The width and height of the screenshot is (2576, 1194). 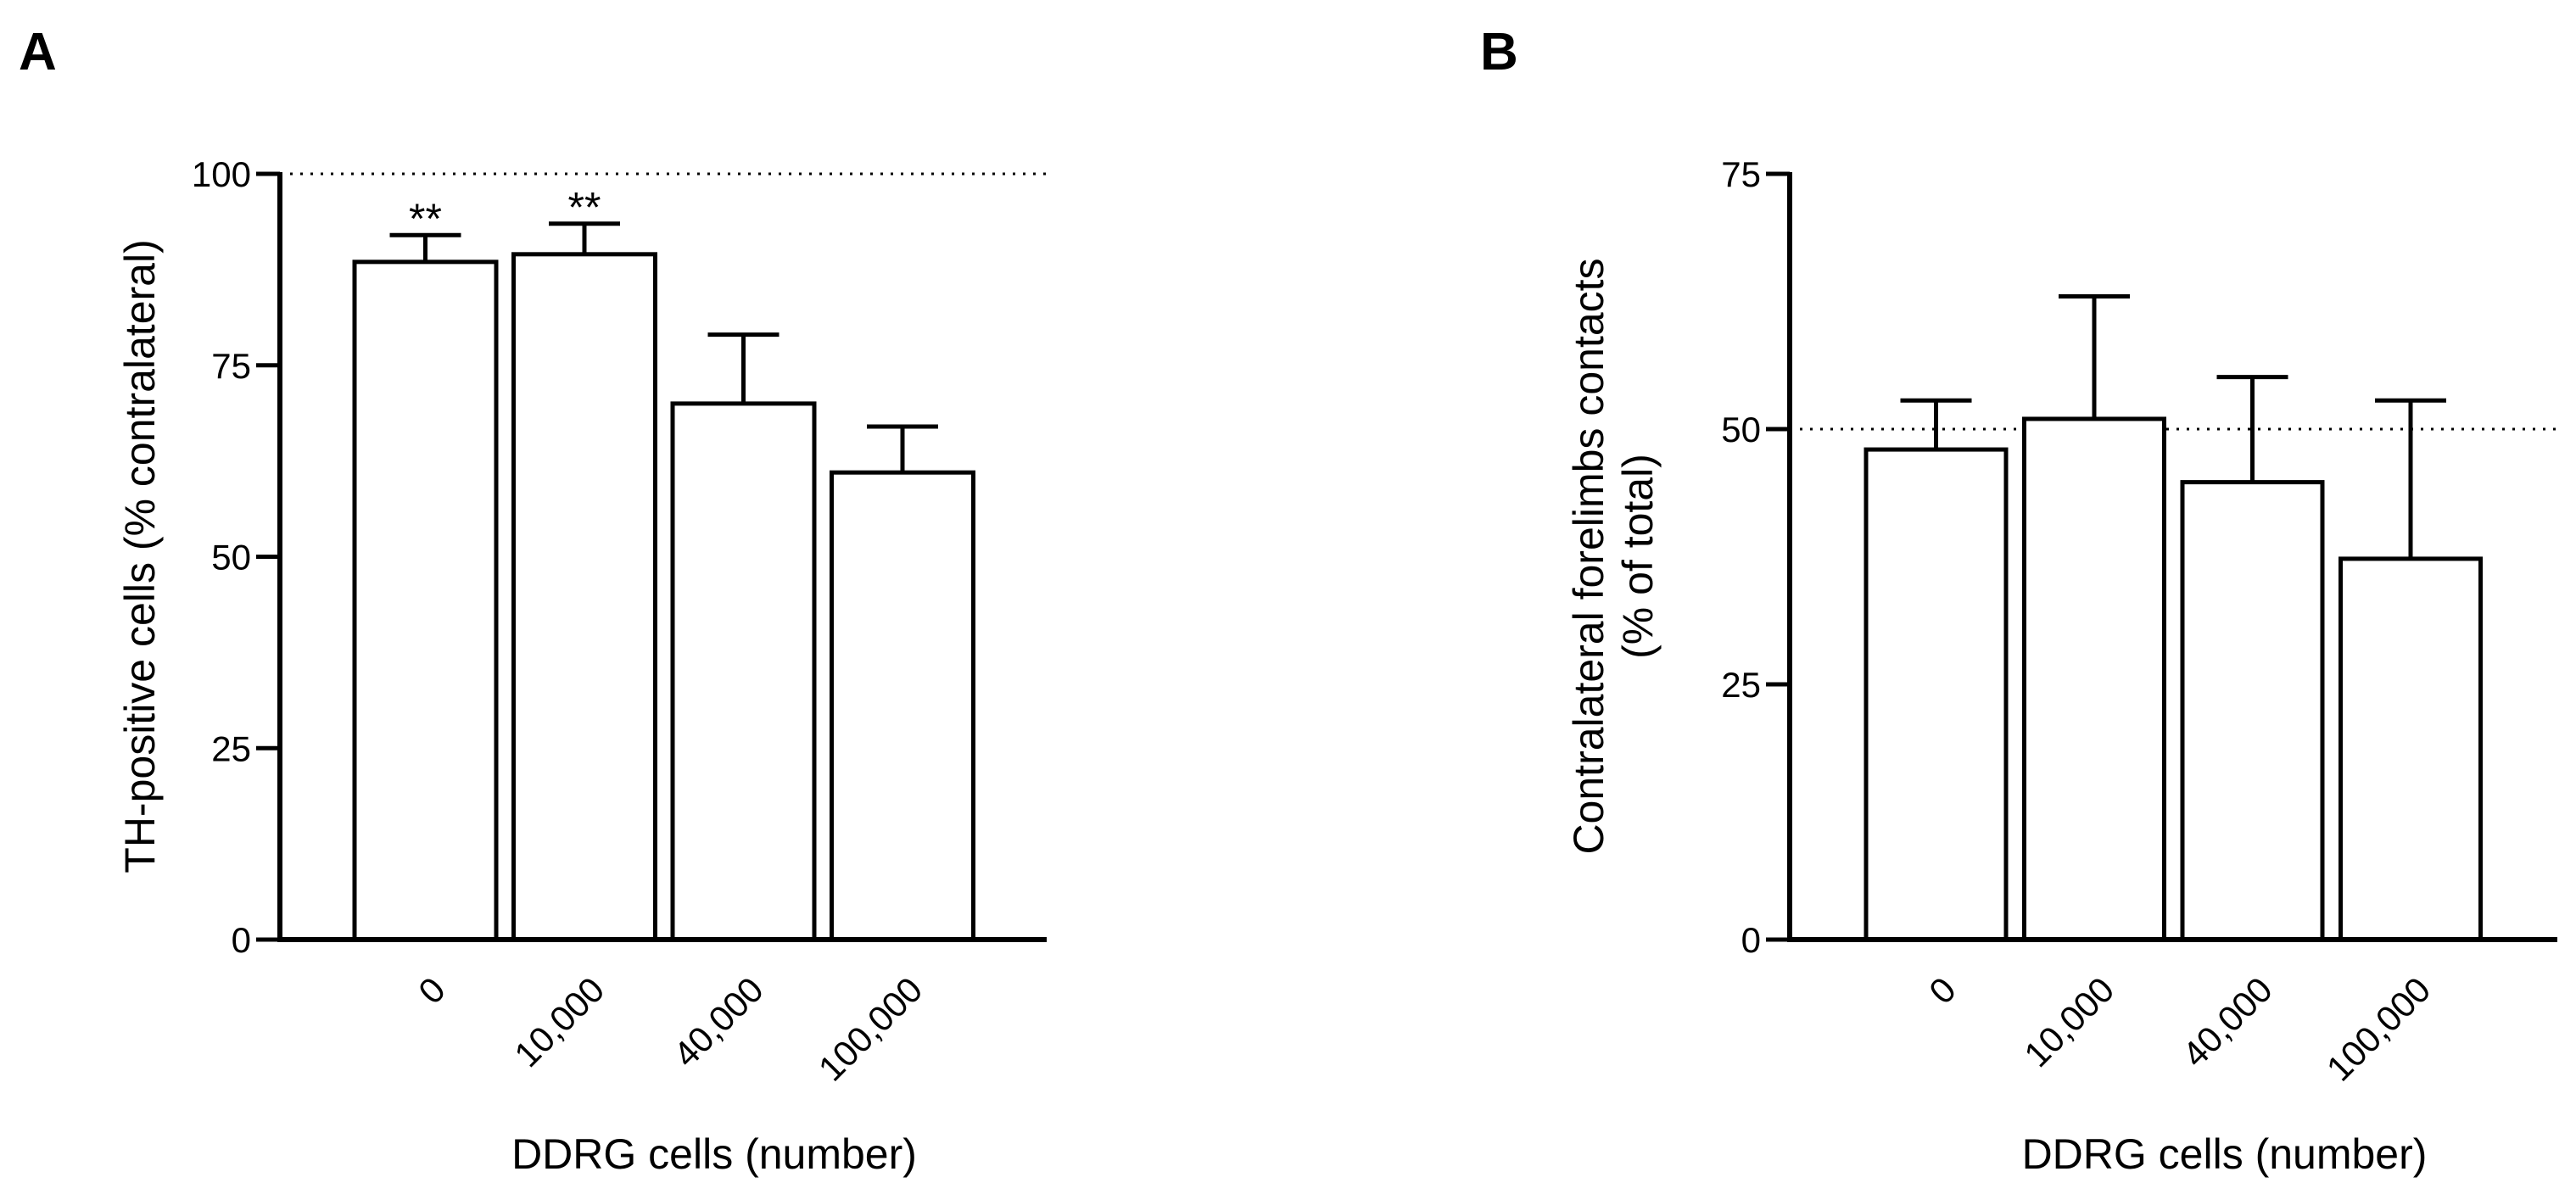 I want to click on panel-a-letter: A, so click(x=38, y=52).